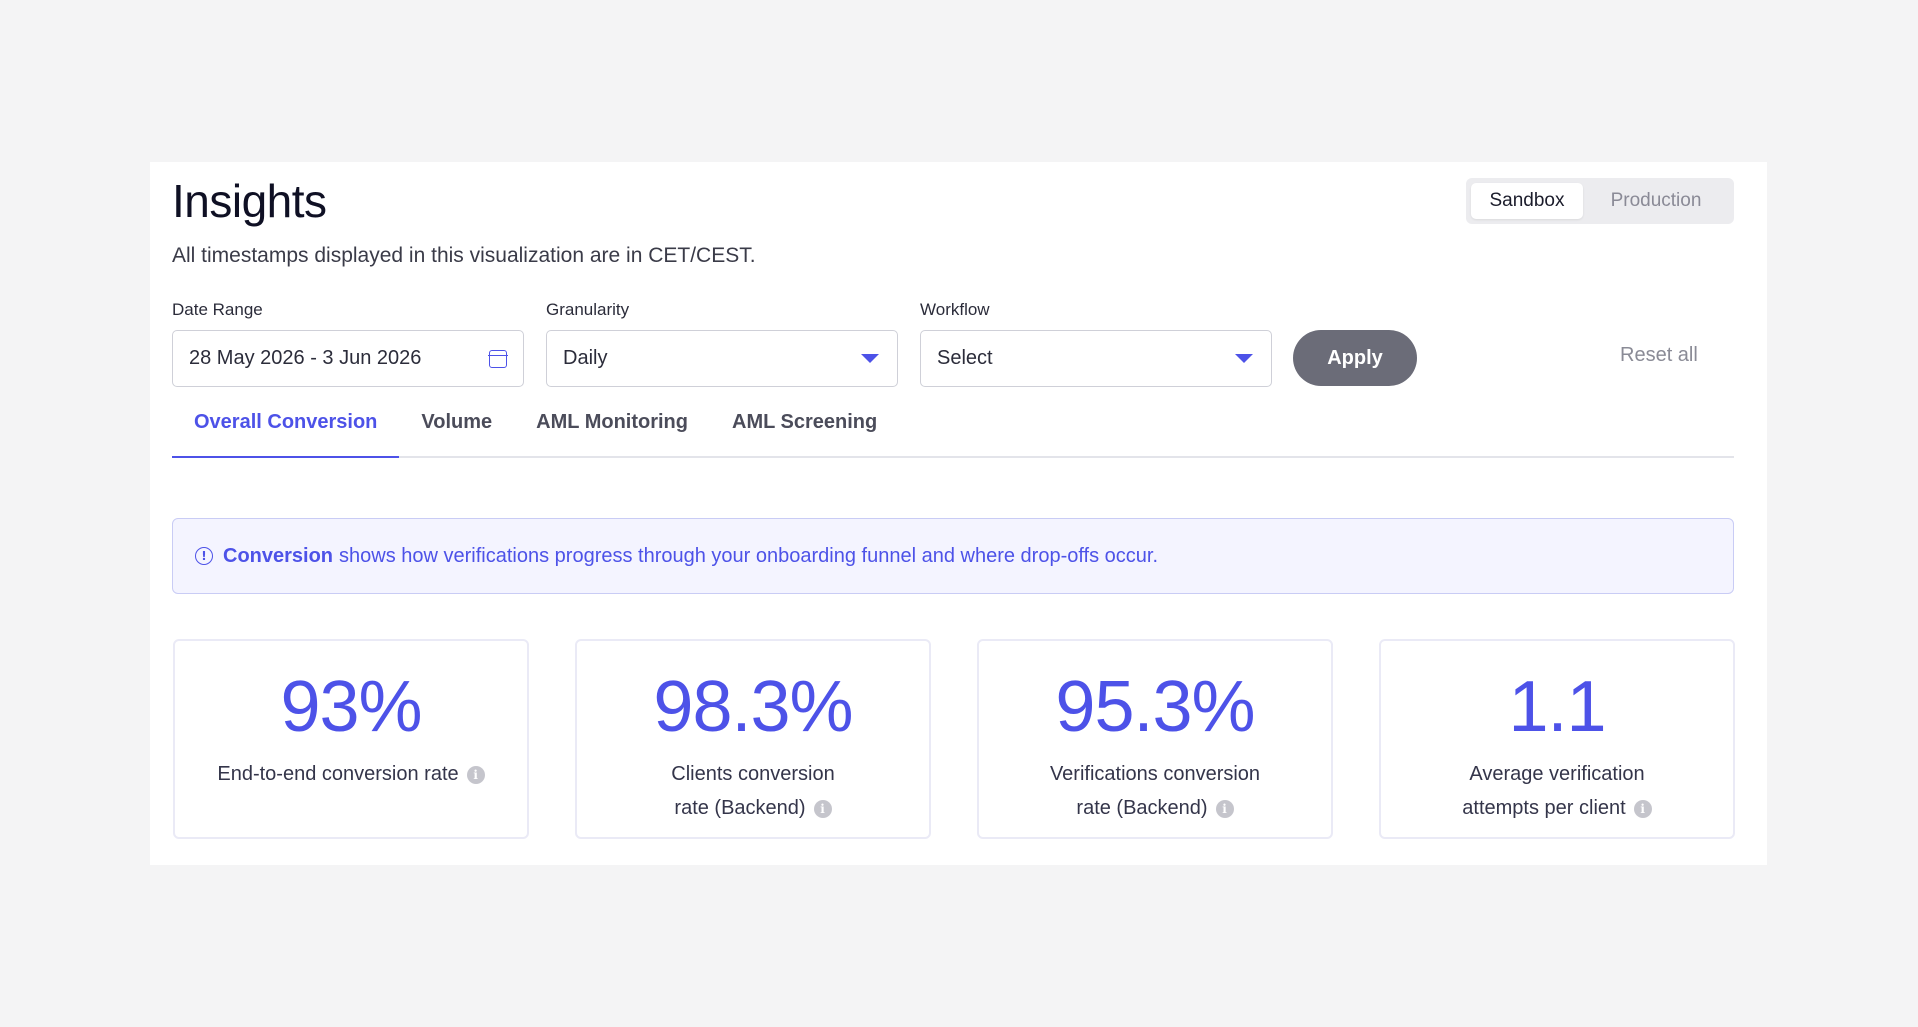  I want to click on info-banner-strong: Conversion, so click(278, 555).